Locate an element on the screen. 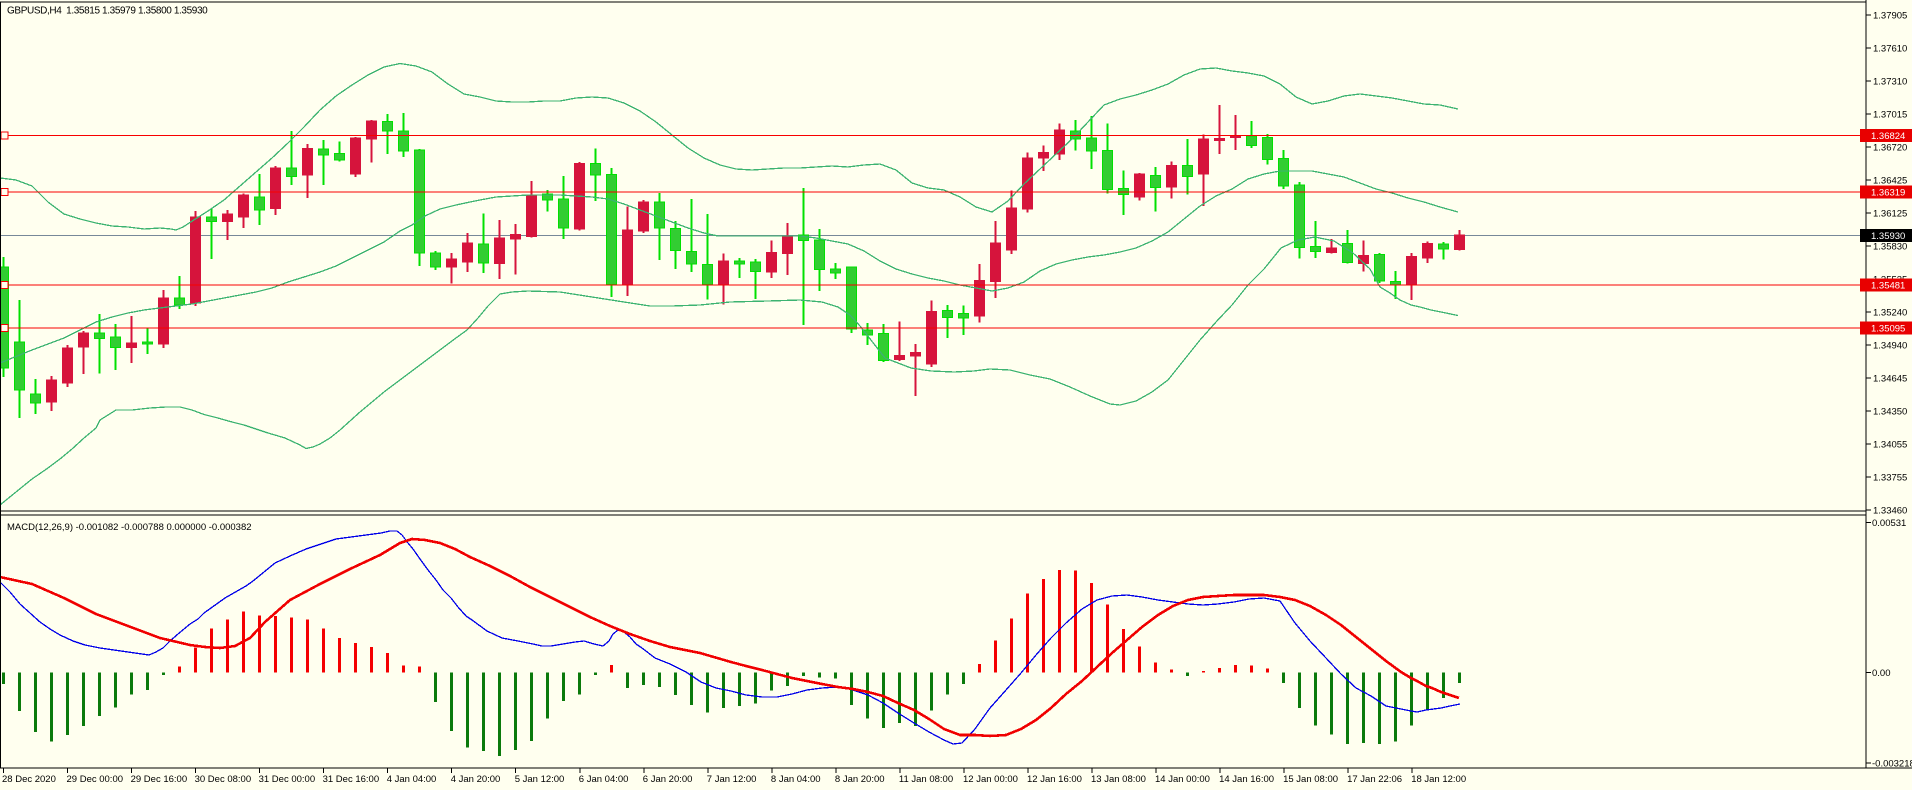 The image size is (1912, 790). svg-text: 31 Dec 00:00 is located at coordinates (287, 779).